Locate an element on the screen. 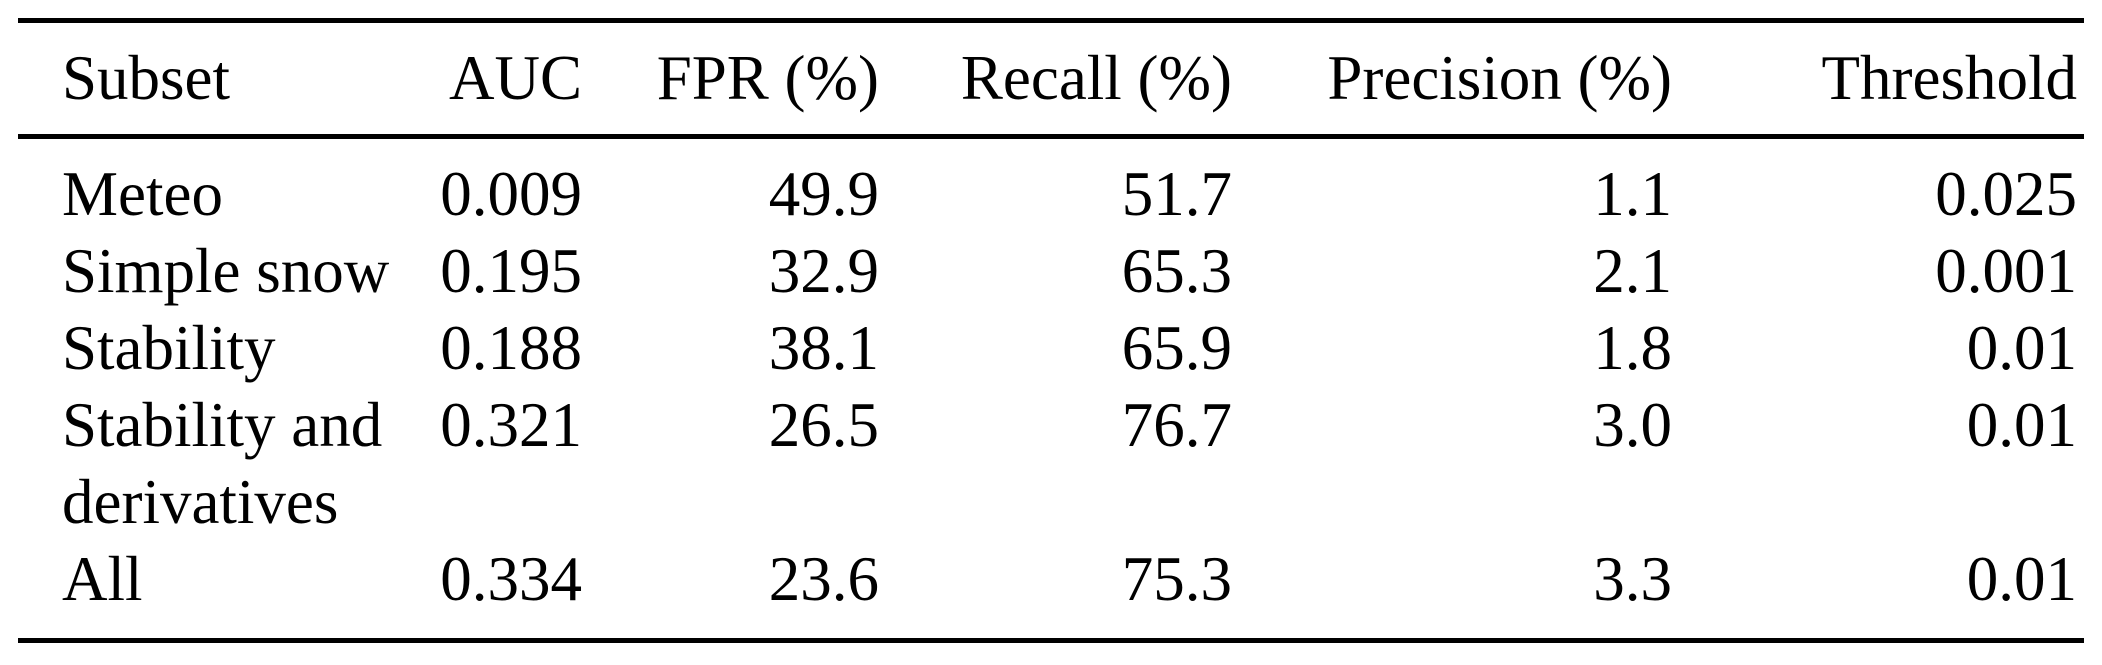  cell-precision: 1.8 is located at coordinates (1632, 348).